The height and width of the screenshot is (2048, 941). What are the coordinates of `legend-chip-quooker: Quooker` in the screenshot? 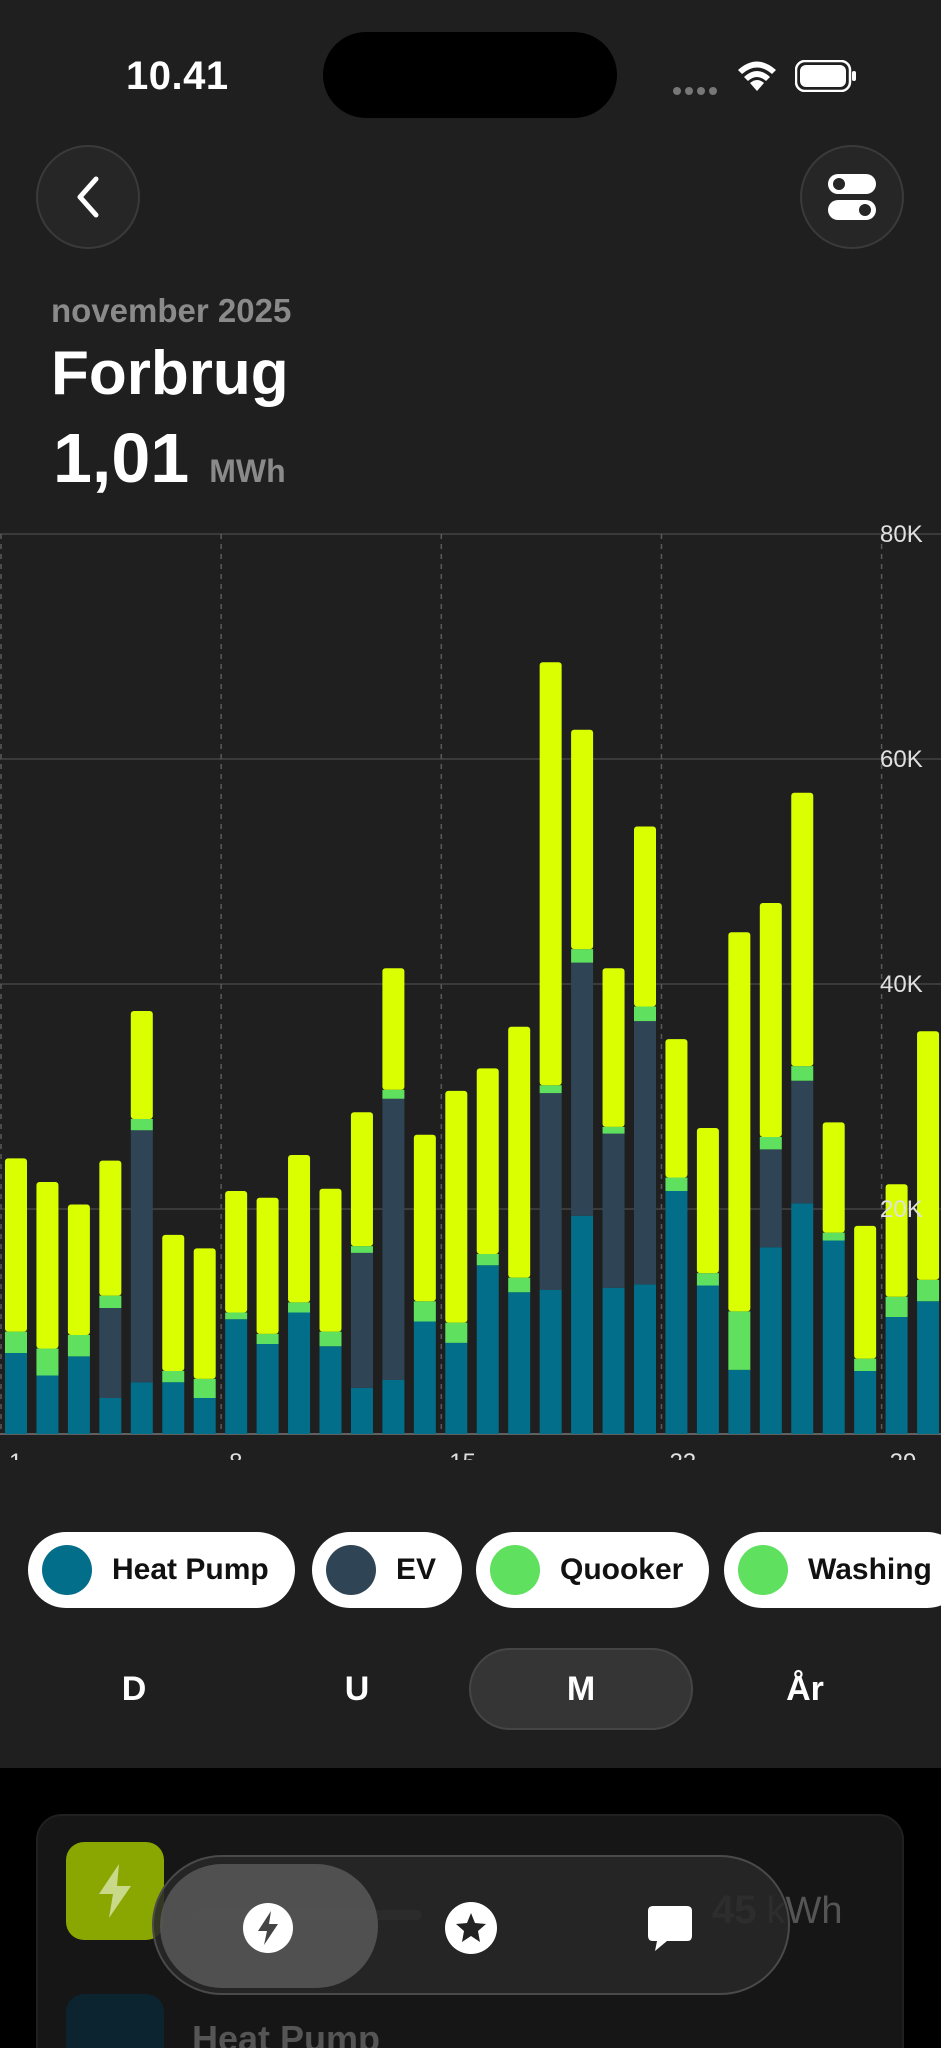 It's located at (593, 1570).